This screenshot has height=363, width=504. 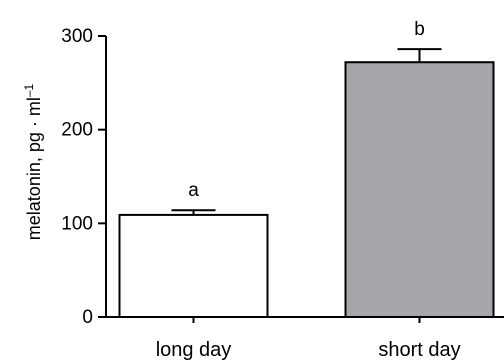 I want to click on y-tick-label: 300, so click(x=77, y=36).